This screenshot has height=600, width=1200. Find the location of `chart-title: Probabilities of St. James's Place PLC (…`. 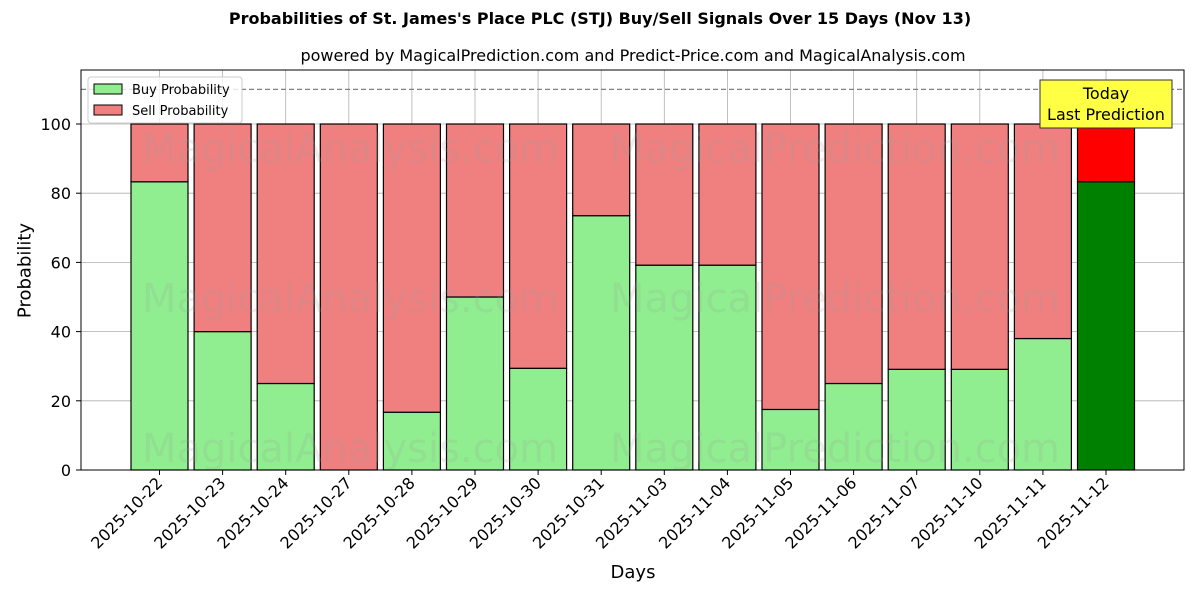

chart-title: Probabilities of St. James's Place PLC (… is located at coordinates (600, 18).